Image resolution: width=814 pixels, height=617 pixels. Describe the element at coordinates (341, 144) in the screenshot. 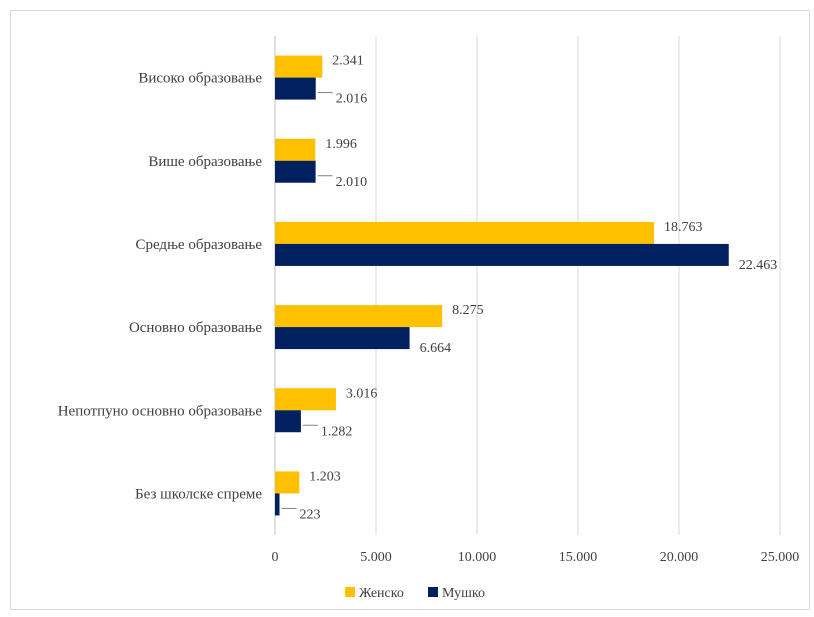

I see `data-label-zensko: 1.996` at that location.